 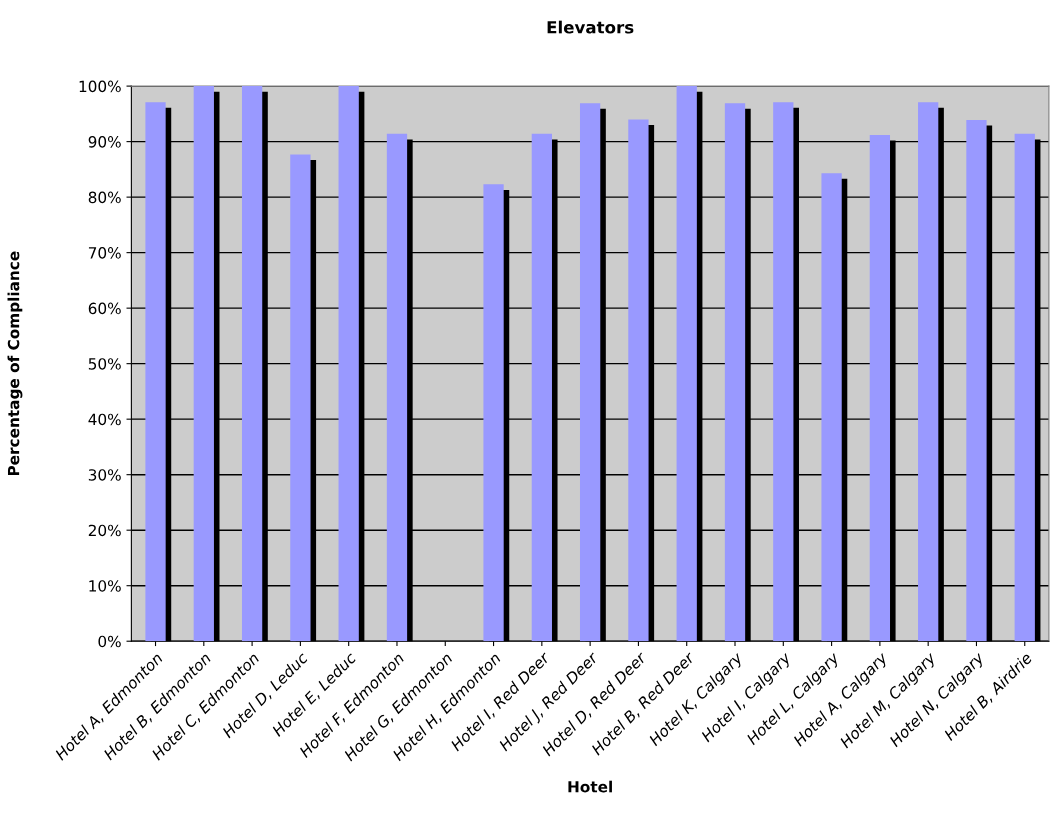 What do you see at coordinates (590, 27) in the screenshot?
I see `chart-title: Elevators` at bounding box center [590, 27].